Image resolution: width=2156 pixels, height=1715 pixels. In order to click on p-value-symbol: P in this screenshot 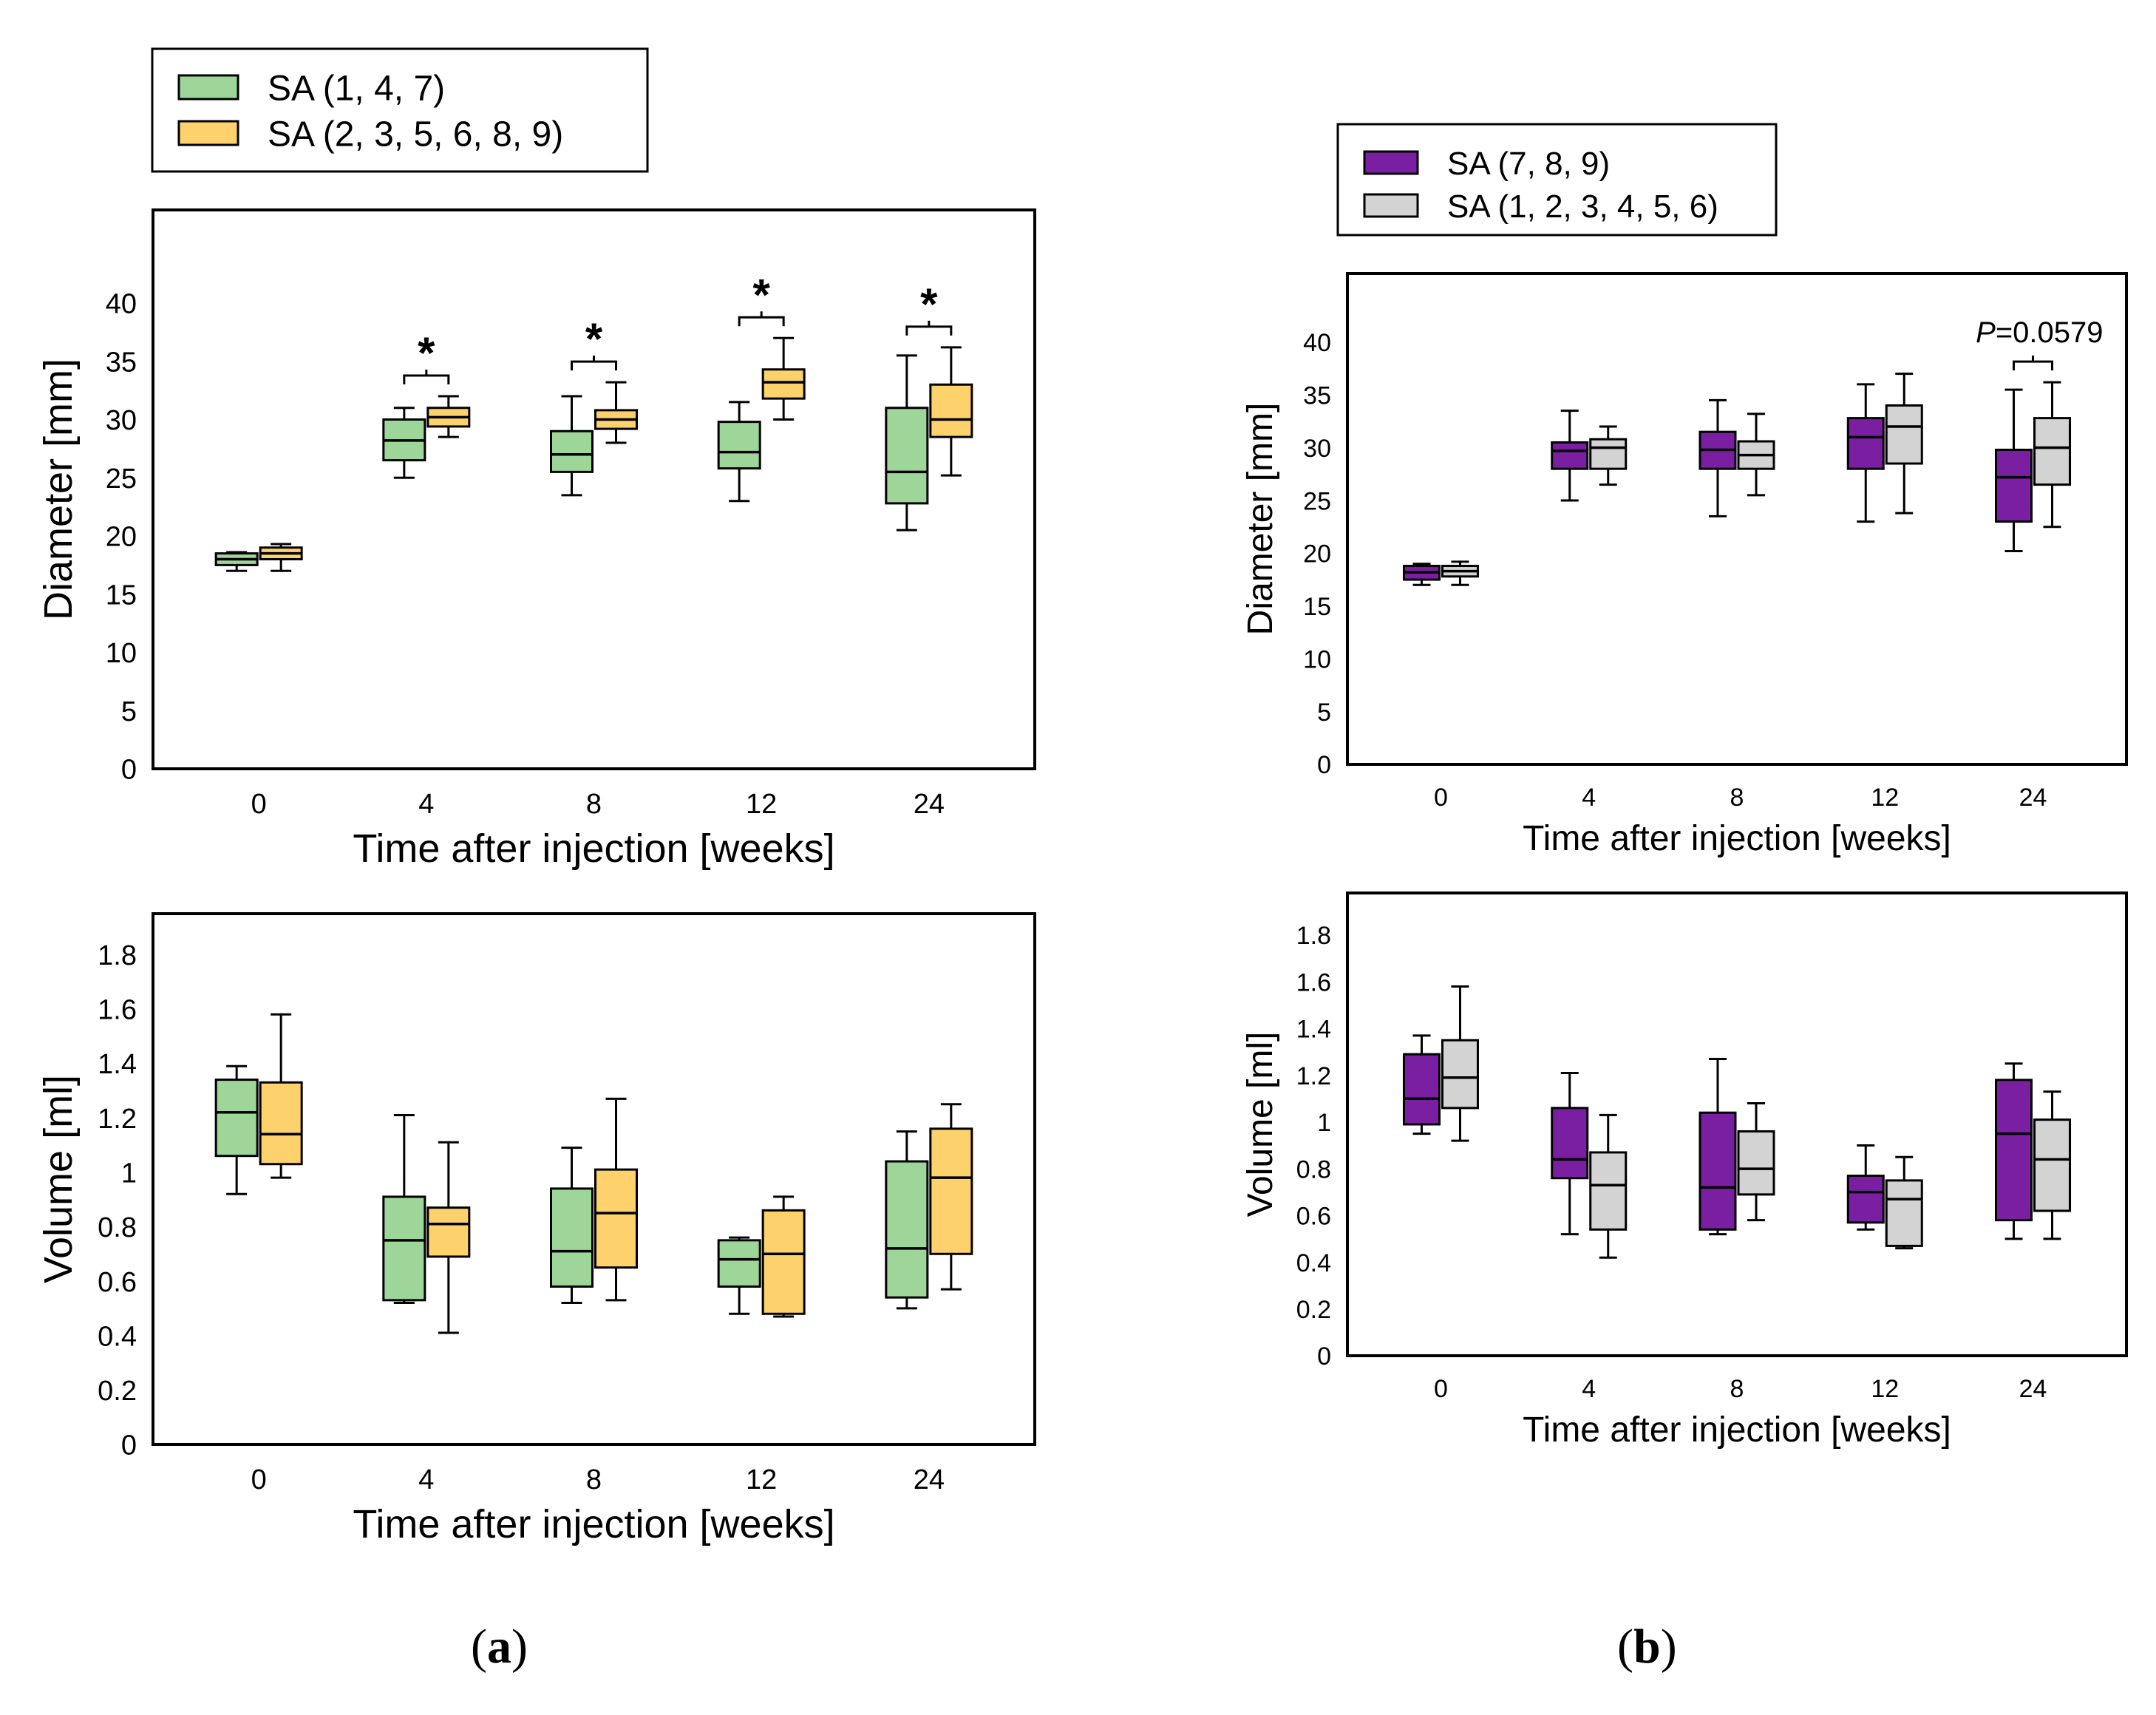, I will do `click(1986, 332)`.